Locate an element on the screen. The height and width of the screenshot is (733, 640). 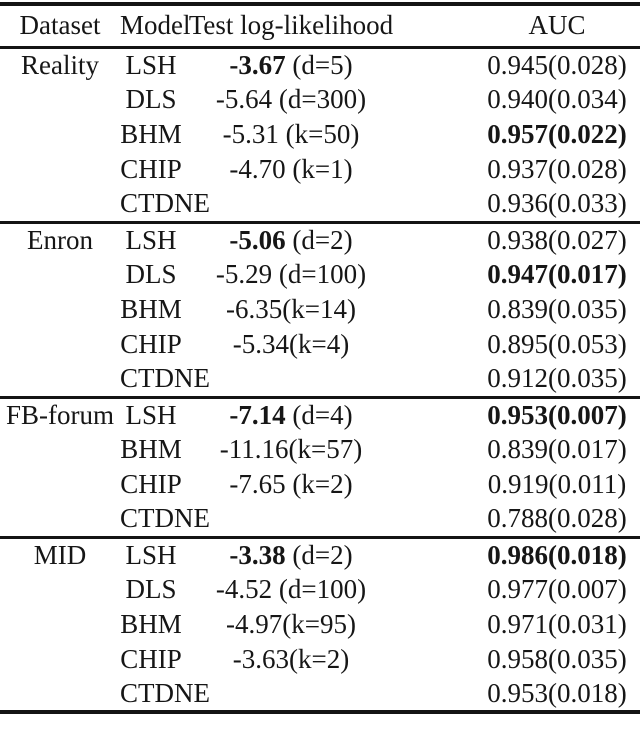
loglik-param: -7.65 (k=2) is located at coordinates (291, 484).